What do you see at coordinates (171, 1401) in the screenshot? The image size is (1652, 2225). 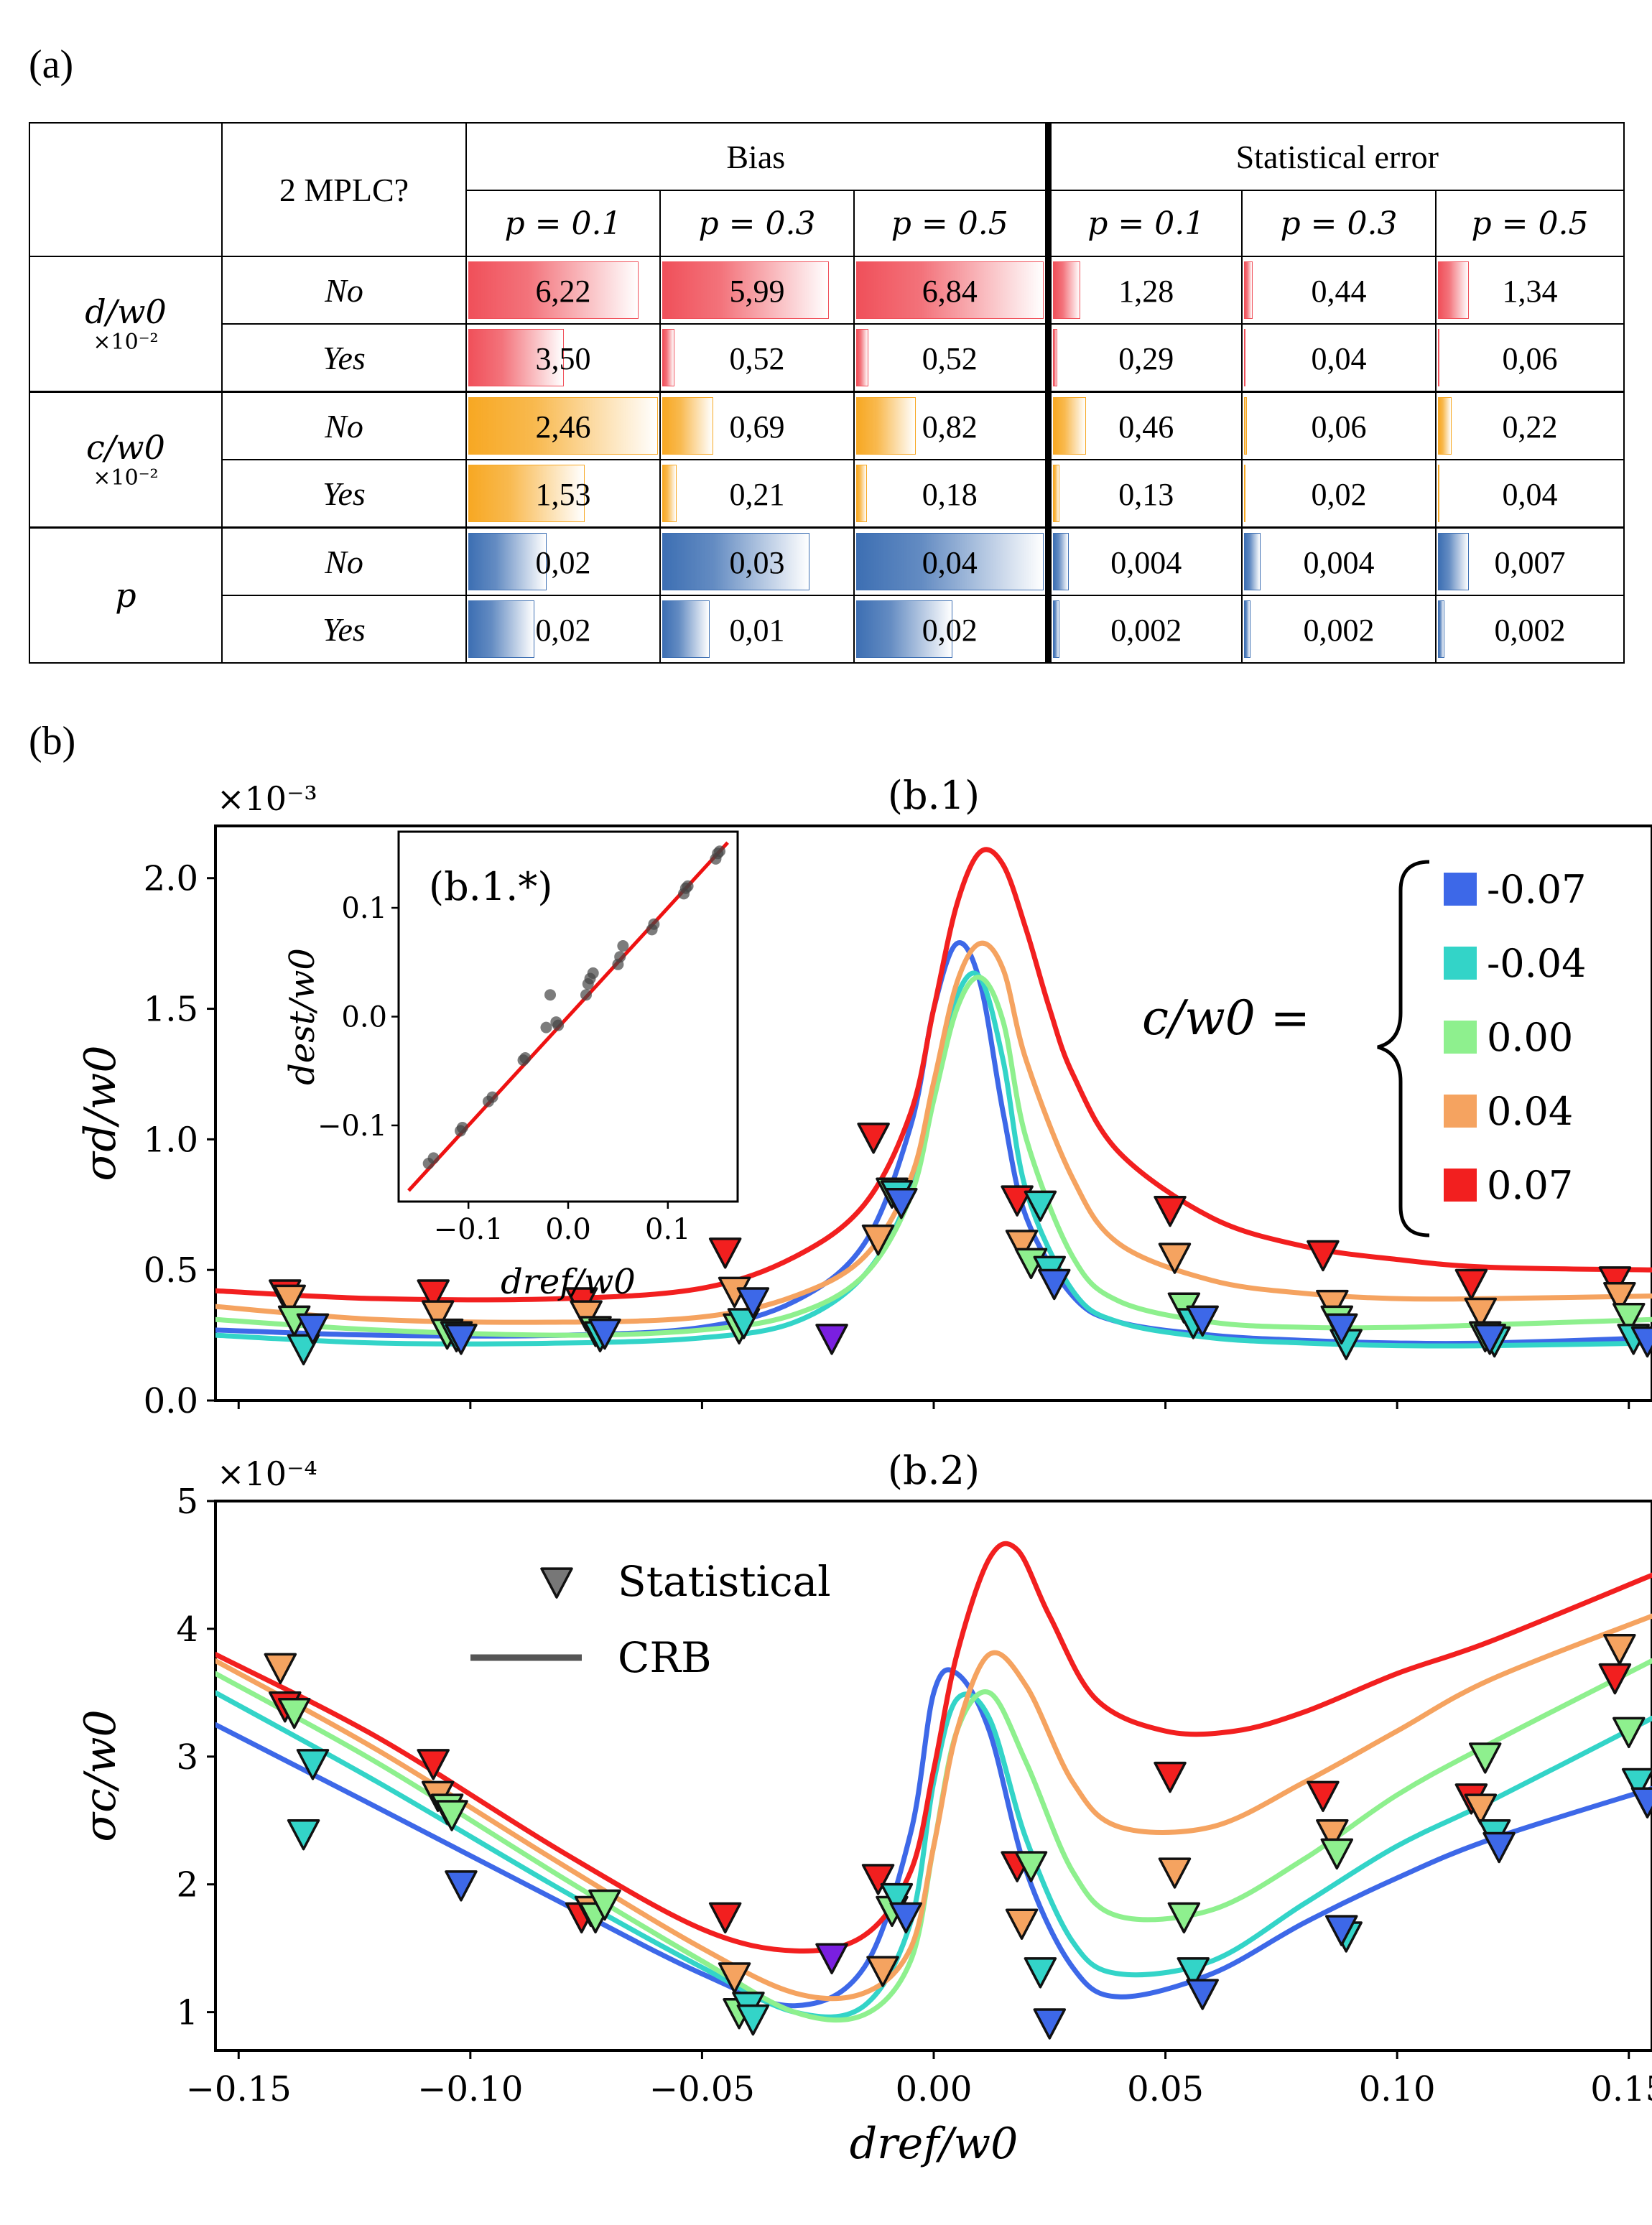 I see `y-tick-label: 0.0` at bounding box center [171, 1401].